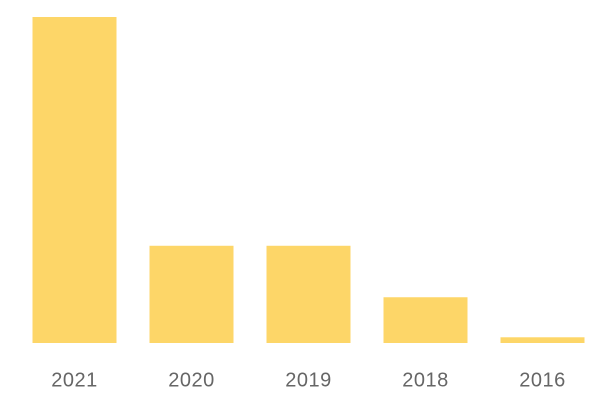 This screenshot has height=400, width=600. I want to click on x-tick-label: 2019, so click(308, 380).